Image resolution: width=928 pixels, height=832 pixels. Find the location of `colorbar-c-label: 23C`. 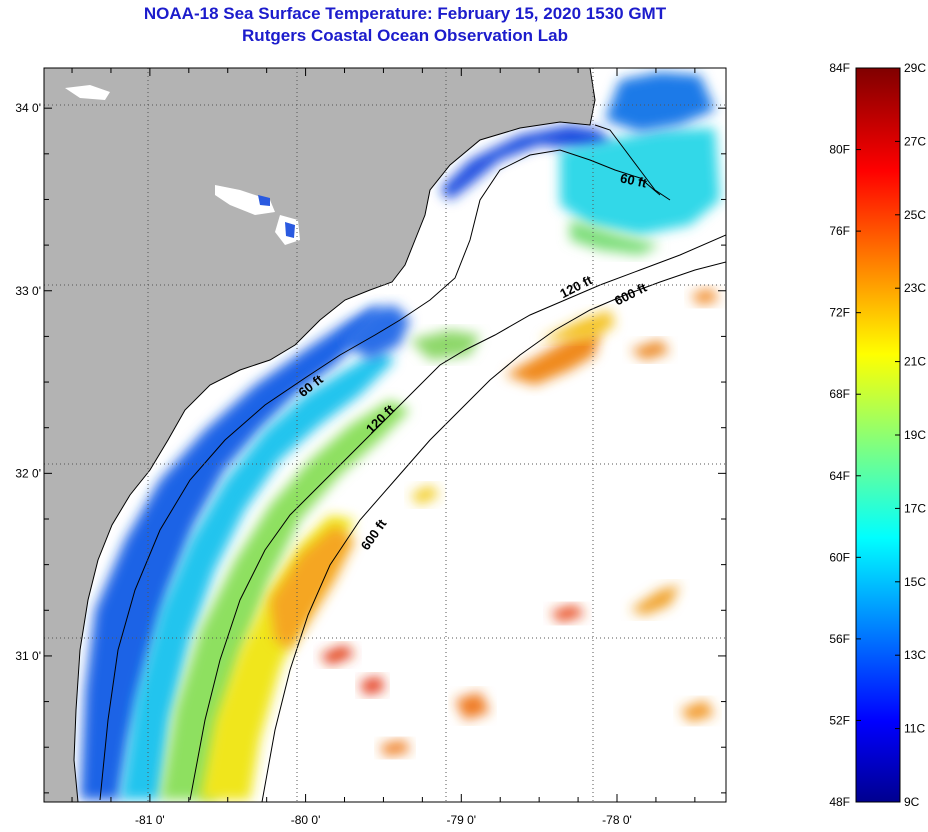

colorbar-c-label: 23C is located at coordinates (915, 288).